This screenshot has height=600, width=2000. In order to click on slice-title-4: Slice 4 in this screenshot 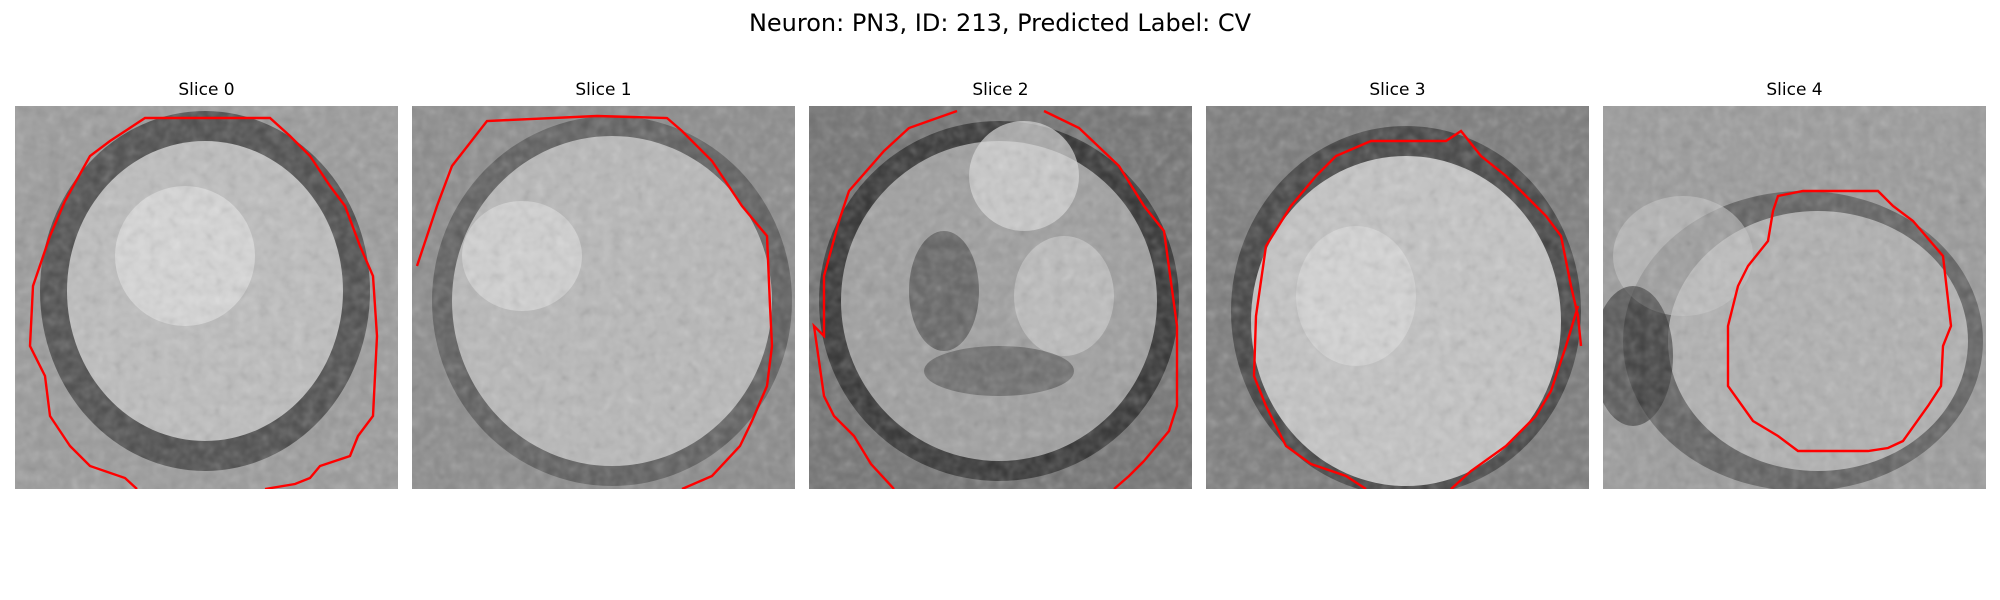, I will do `click(1794, 90)`.